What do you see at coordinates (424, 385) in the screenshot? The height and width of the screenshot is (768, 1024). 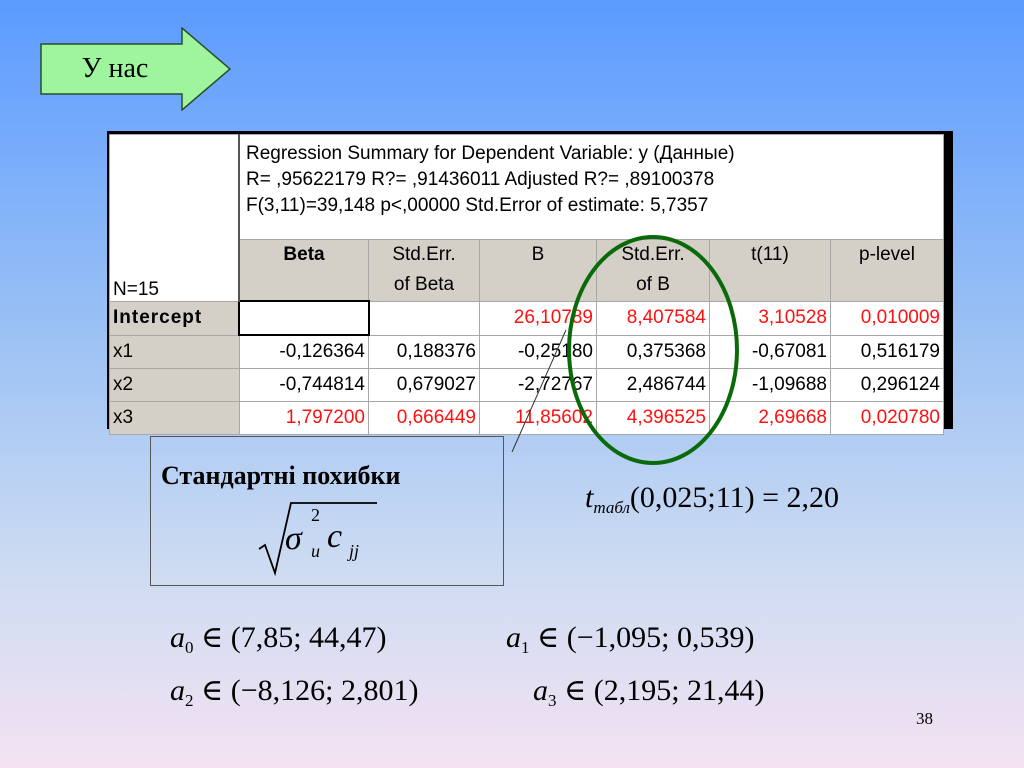 I see `table-cell: 0,679027` at bounding box center [424, 385].